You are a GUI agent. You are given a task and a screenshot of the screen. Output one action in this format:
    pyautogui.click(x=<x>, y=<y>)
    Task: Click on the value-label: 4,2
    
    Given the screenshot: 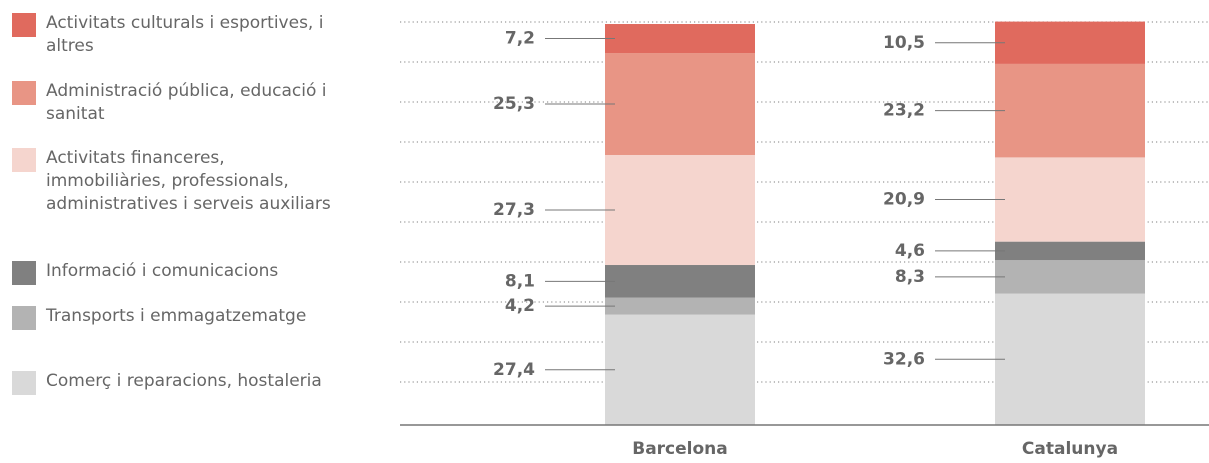 What is the action you would take?
    pyautogui.click(x=520, y=306)
    